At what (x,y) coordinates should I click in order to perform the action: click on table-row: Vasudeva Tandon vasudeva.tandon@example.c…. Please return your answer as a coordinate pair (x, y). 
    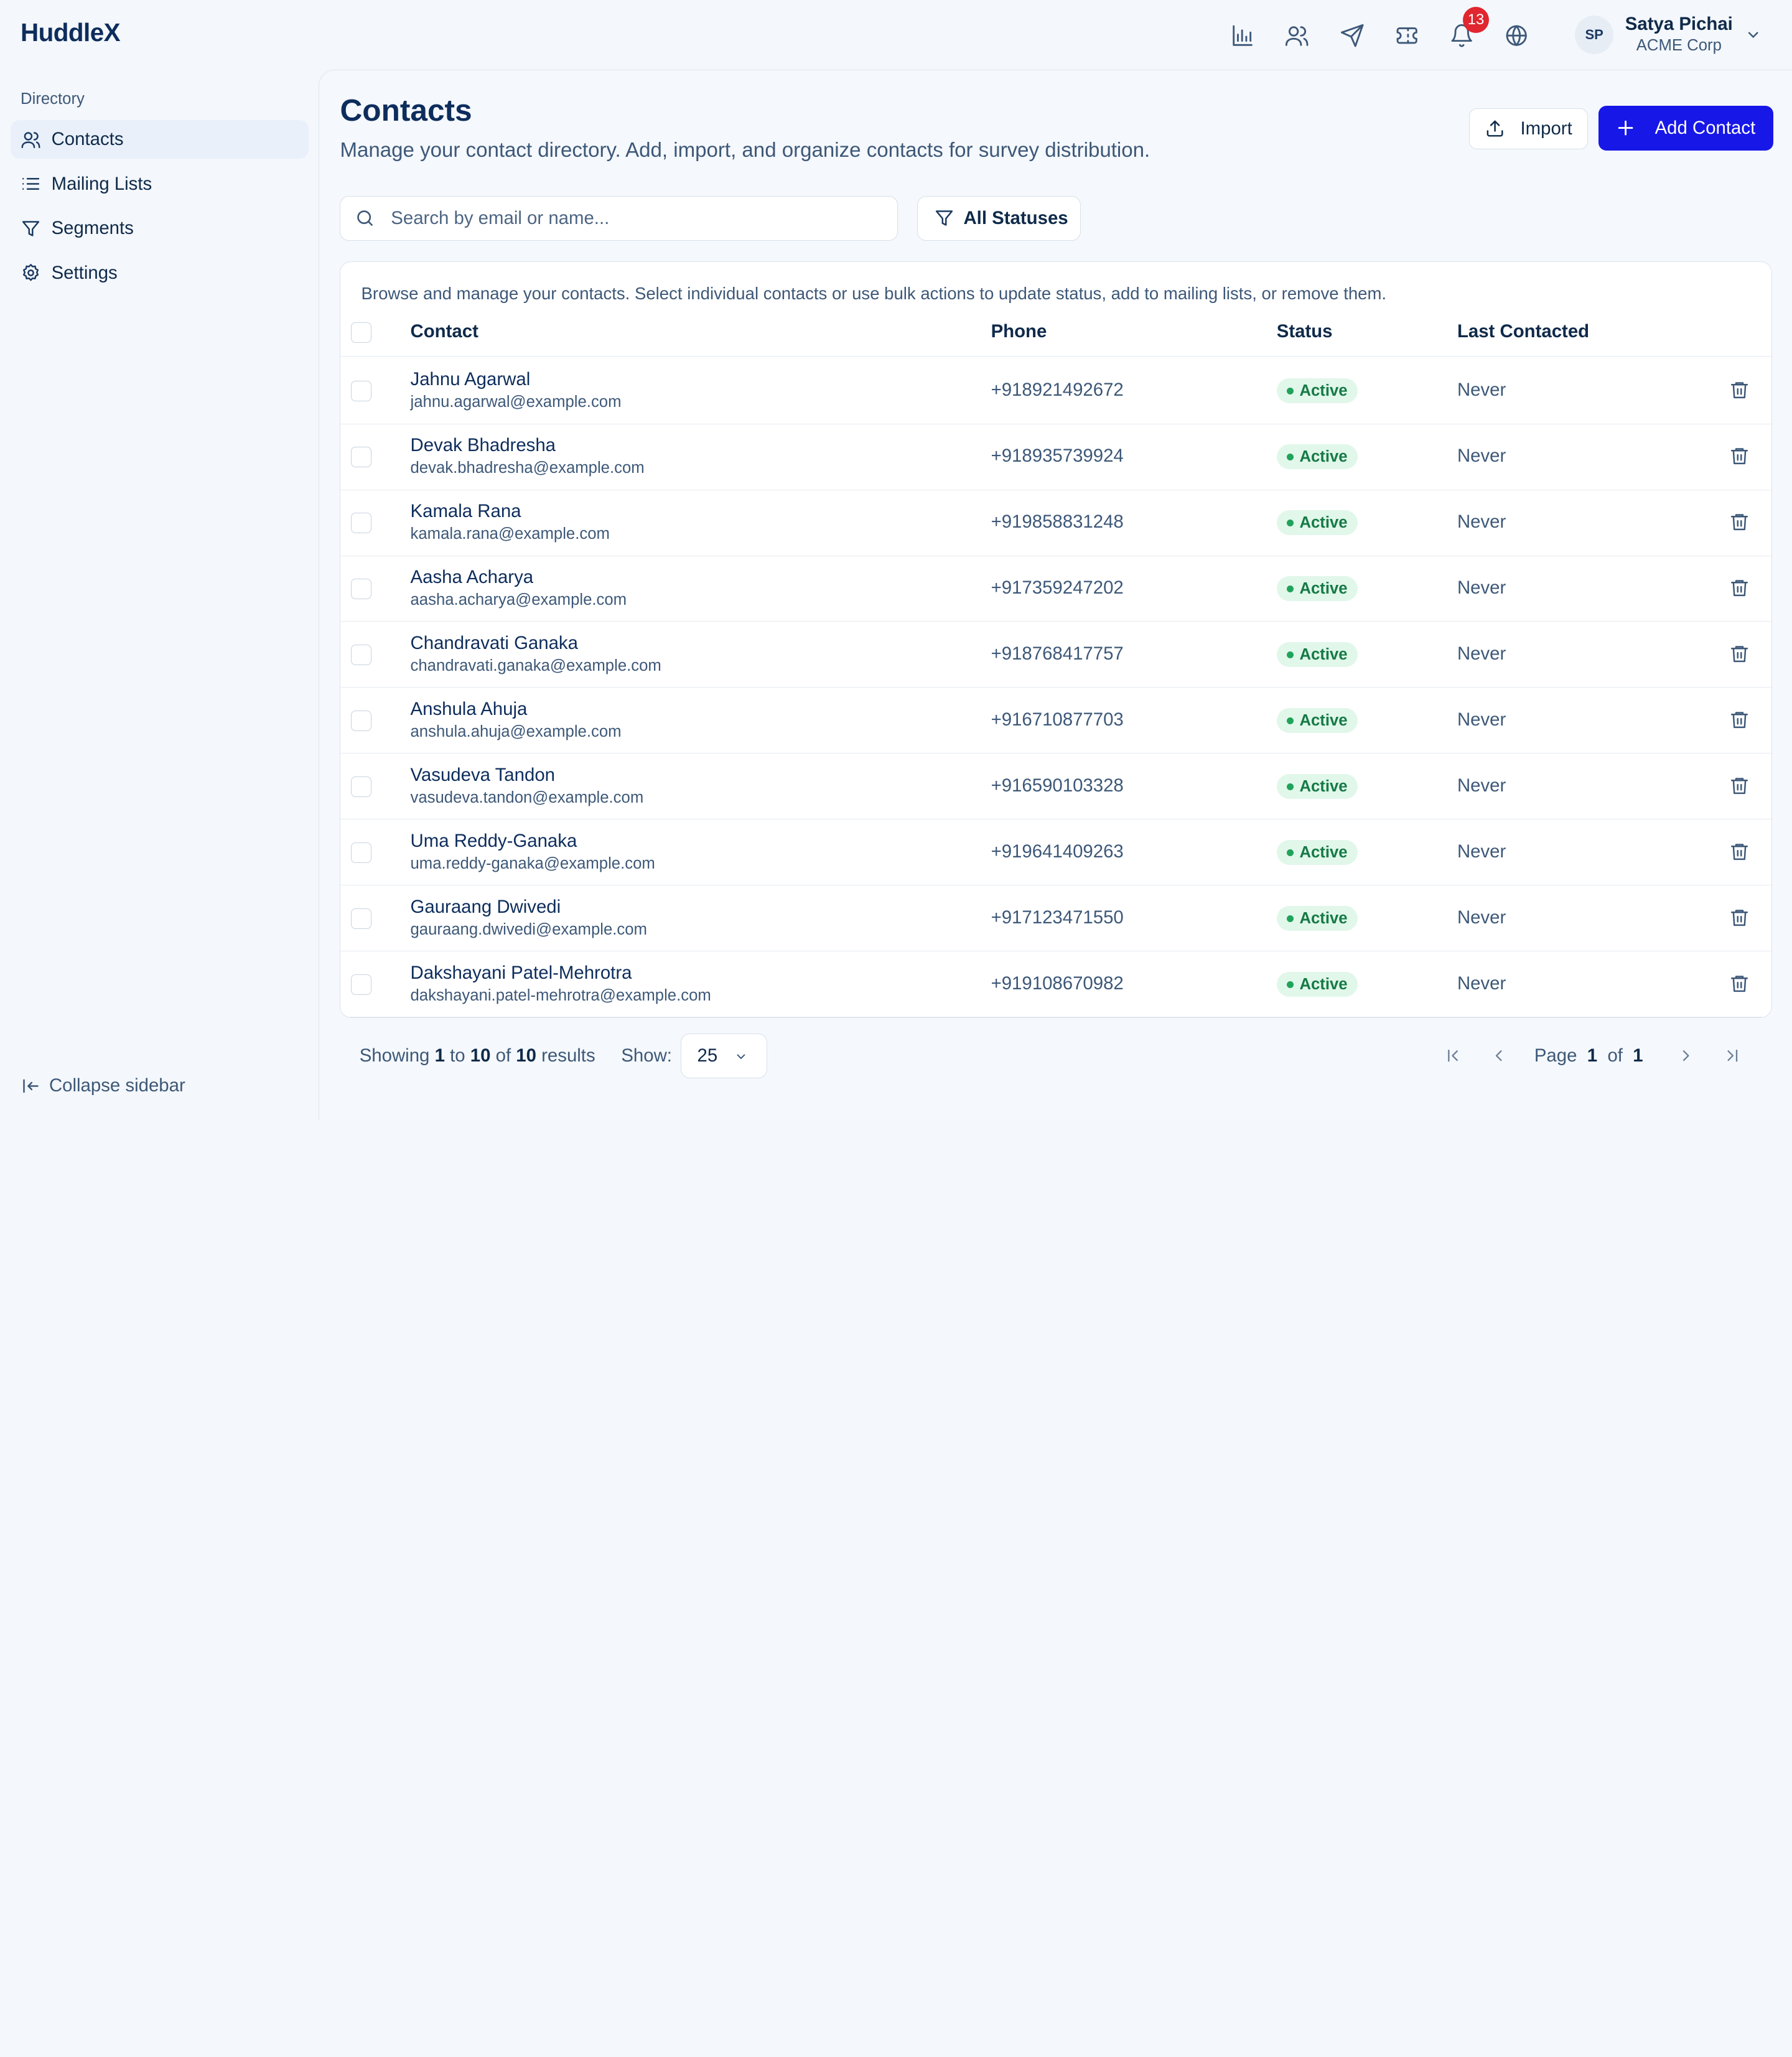
    Looking at the image, I should click on (1055, 786).